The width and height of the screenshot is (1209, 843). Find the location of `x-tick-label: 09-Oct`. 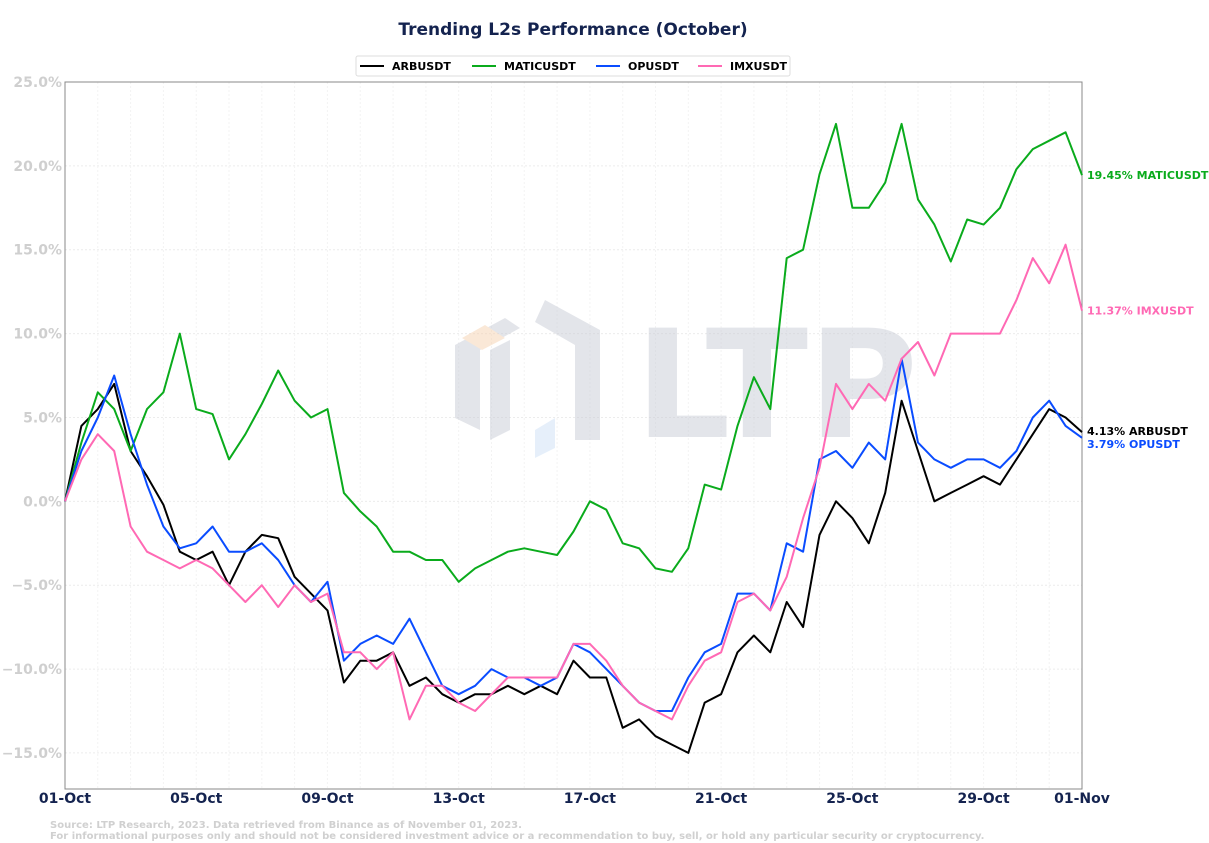

x-tick-label: 09-Oct is located at coordinates (327, 799).